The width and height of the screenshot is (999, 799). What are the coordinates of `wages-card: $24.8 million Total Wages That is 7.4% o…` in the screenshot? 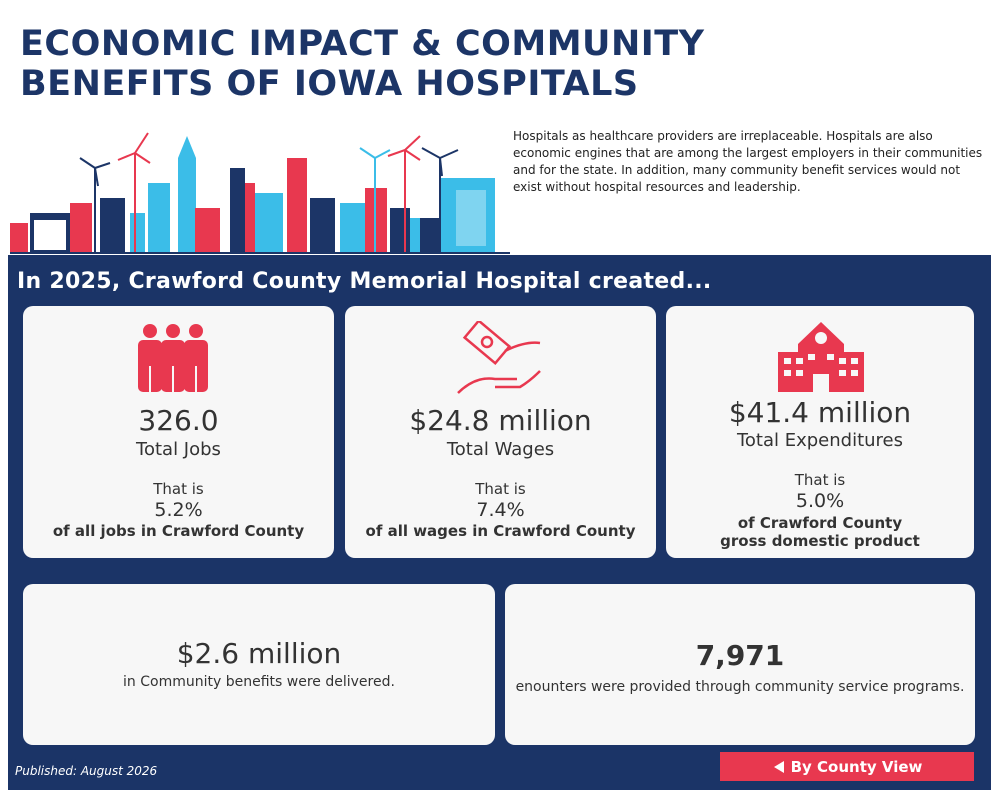 It's located at (500, 432).